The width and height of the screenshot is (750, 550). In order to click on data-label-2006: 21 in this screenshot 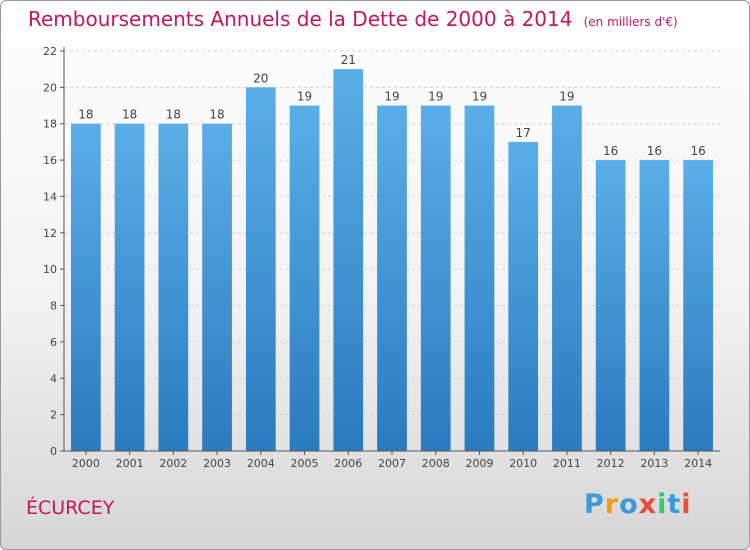, I will do `click(348, 60)`.